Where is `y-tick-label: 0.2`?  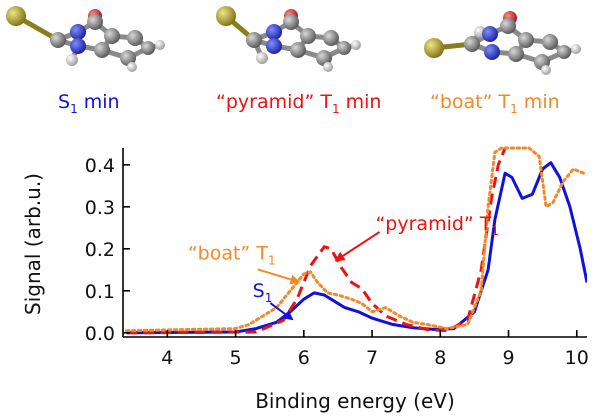
y-tick-label: 0.2 is located at coordinates (100, 250).